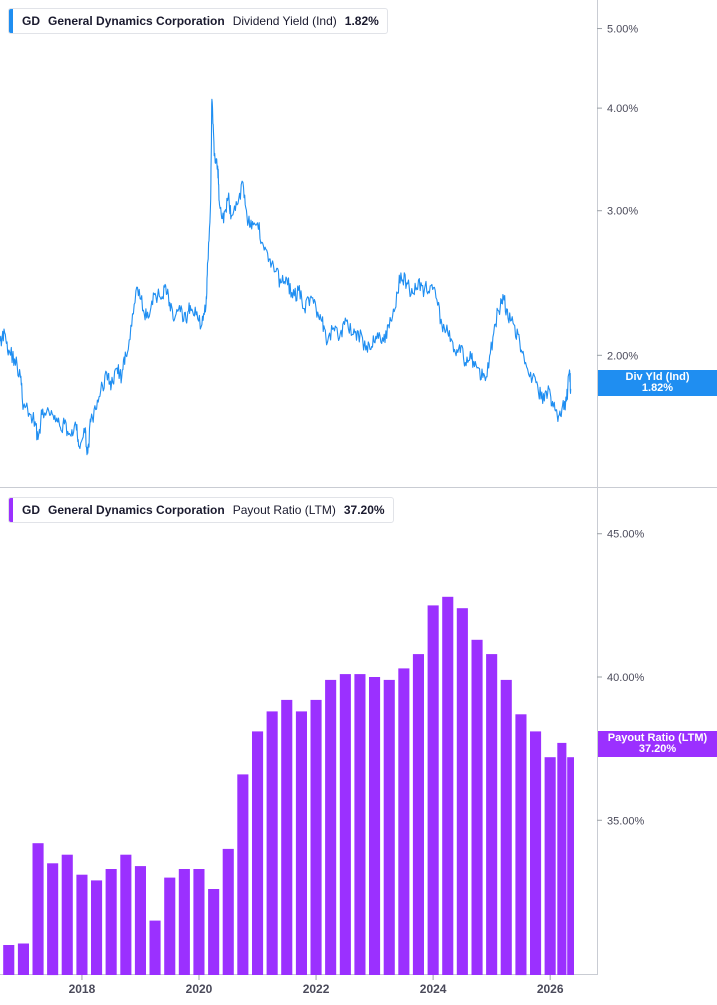 Image resolution: width=717 pixels, height=1005 pixels. Describe the element at coordinates (657, 749) in the screenshot. I see `payout-tag-value: 37.20%` at that location.